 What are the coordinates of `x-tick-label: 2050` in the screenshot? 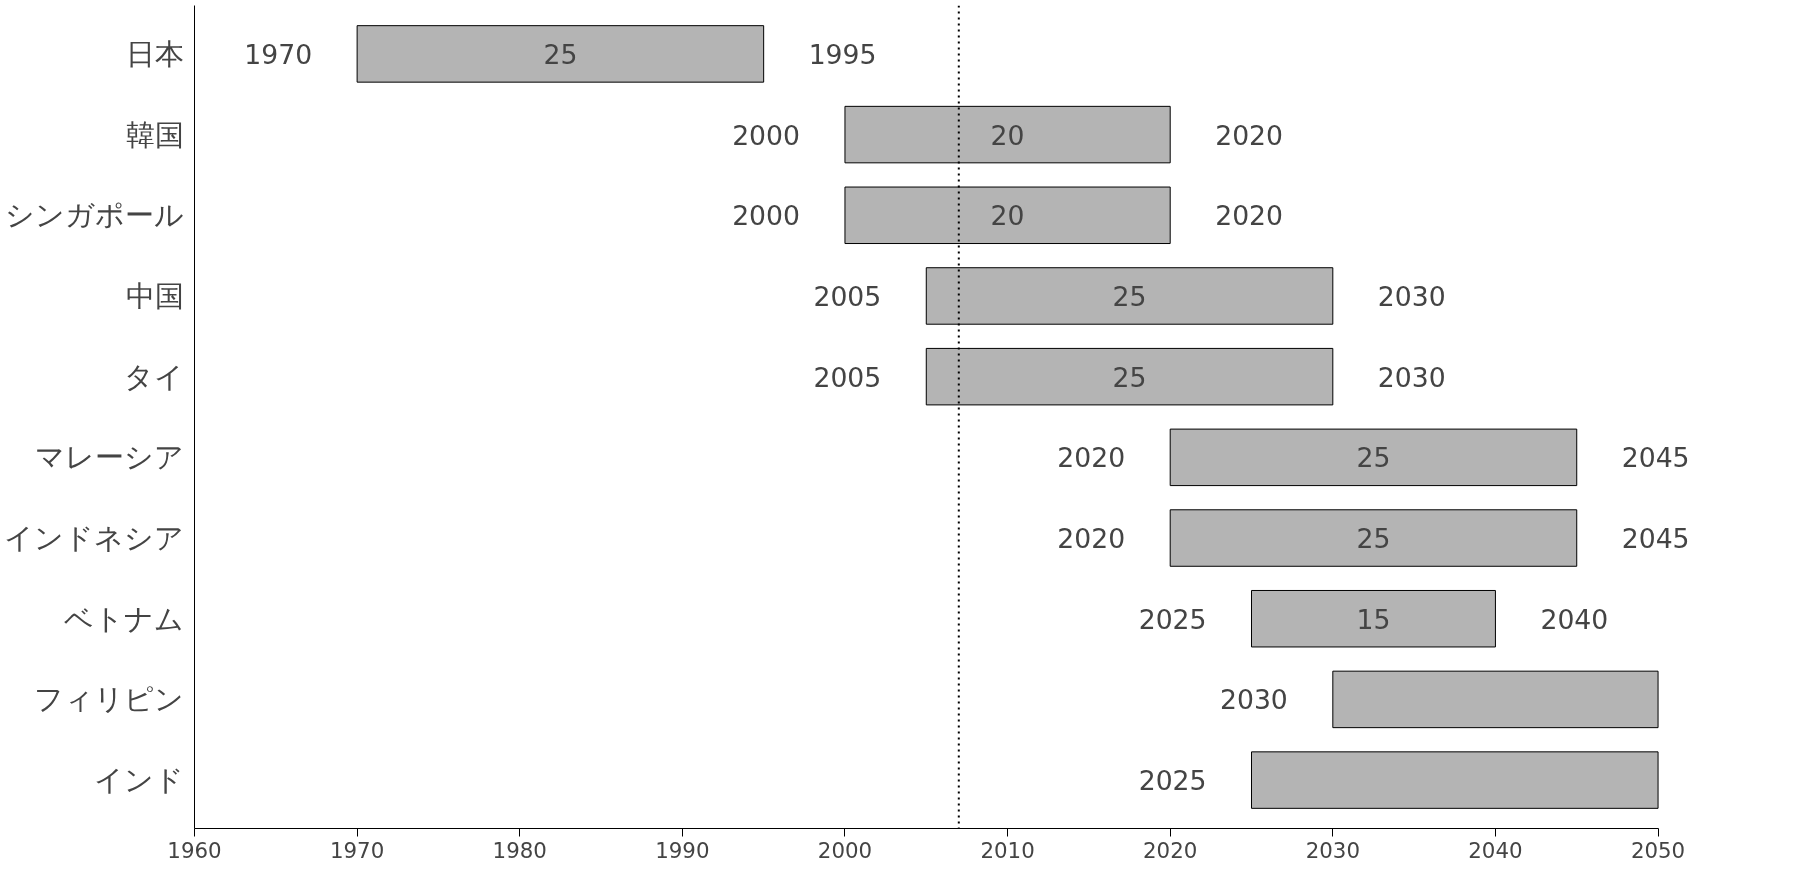 It's located at (1658, 850).